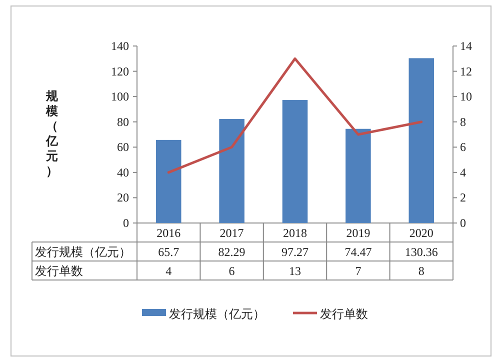 This screenshot has width=500, height=362. What do you see at coordinates (123, 197) in the screenshot?
I see `y-tick-label: 20` at bounding box center [123, 197].